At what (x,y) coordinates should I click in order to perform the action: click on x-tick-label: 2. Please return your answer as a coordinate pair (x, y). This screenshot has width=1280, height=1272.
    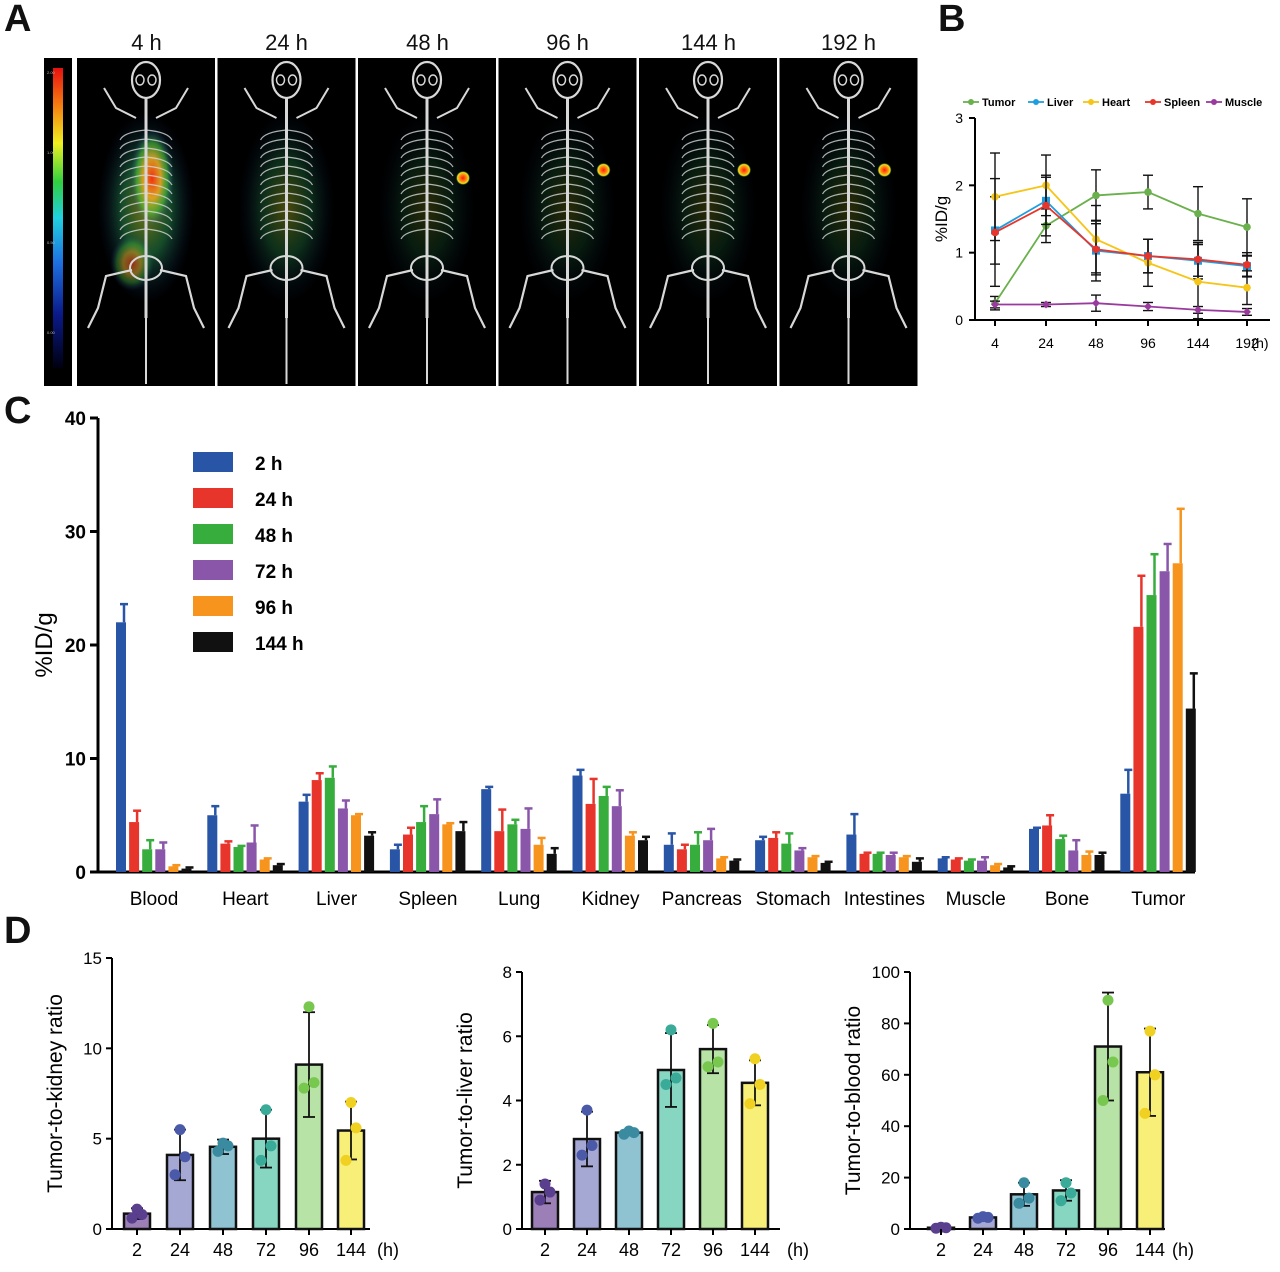
    Looking at the image, I should click on (545, 1250).